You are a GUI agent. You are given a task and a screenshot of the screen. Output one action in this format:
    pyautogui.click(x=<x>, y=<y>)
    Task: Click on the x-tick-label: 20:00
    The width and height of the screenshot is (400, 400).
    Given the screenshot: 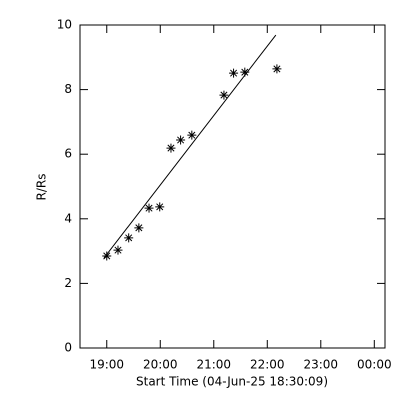 What is the action you would take?
    pyautogui.click(x=160, y=365)
    